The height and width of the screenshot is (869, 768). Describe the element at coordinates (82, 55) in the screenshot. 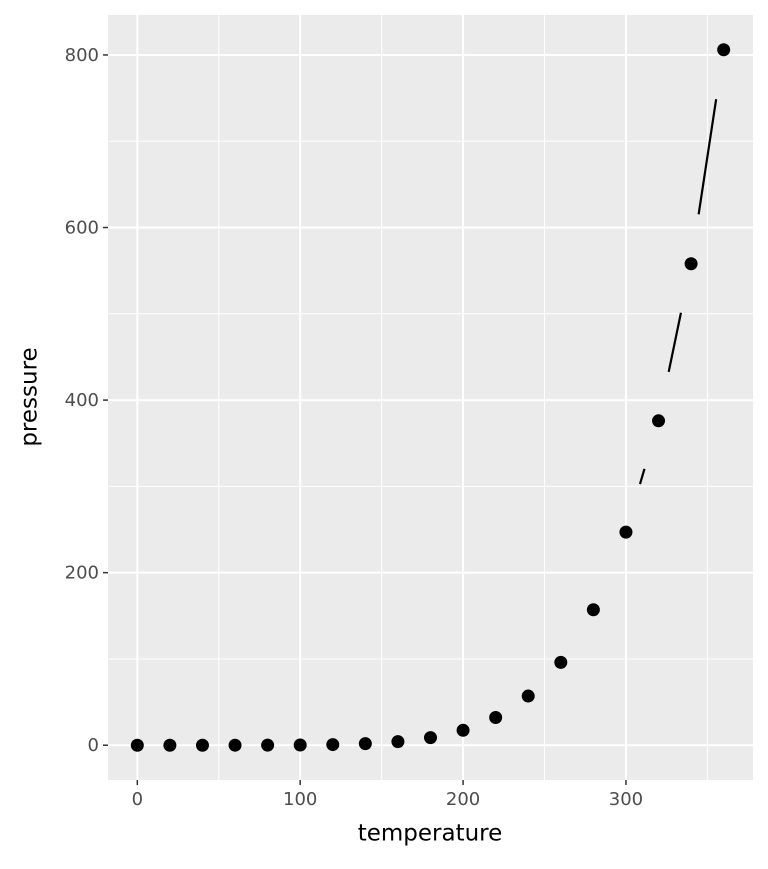

I see `y-tick-label: 800` at that location.